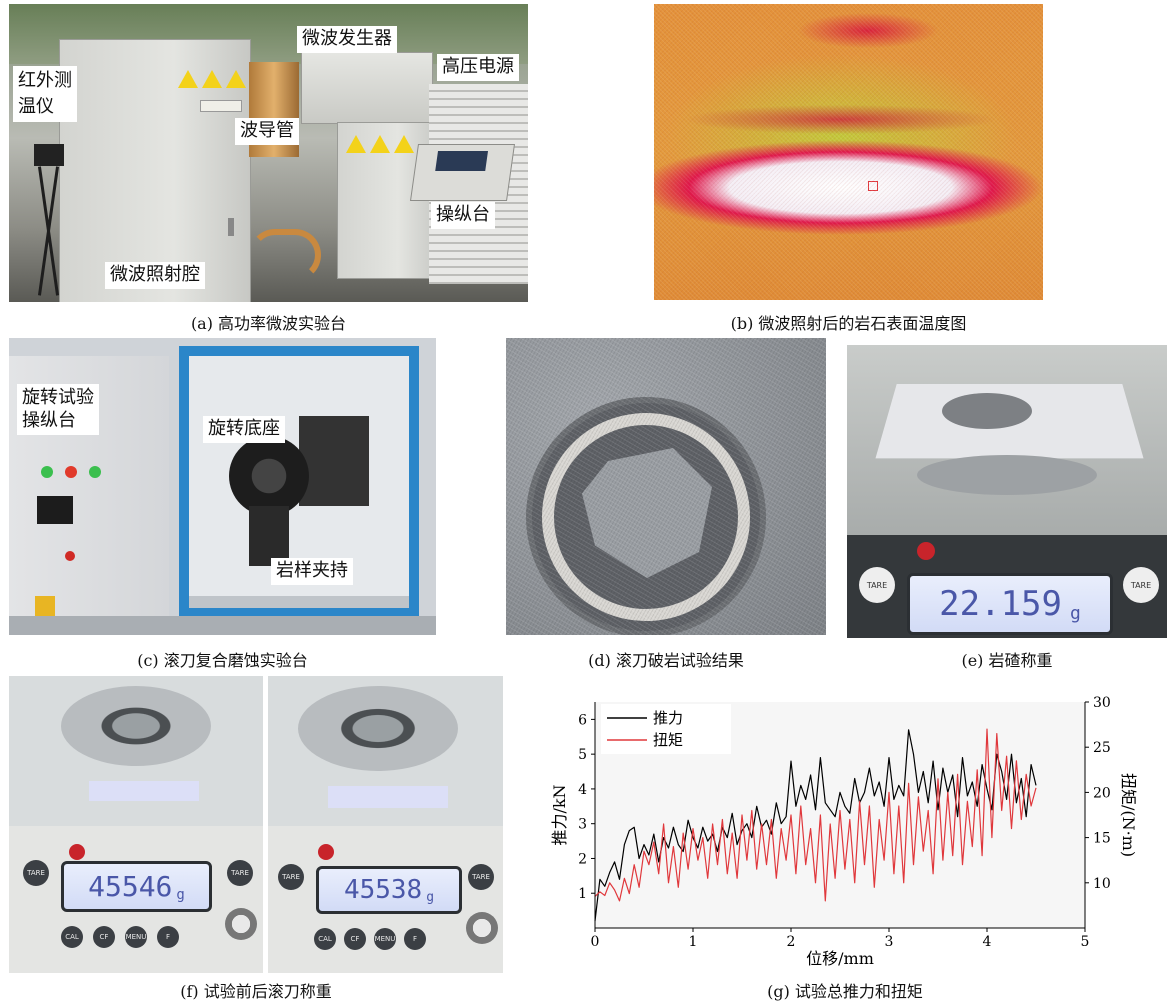 The height and width of the screenshot is (1002, 1169). I want to click on label-rotation-base: 旋转底座, so click(244, 429).